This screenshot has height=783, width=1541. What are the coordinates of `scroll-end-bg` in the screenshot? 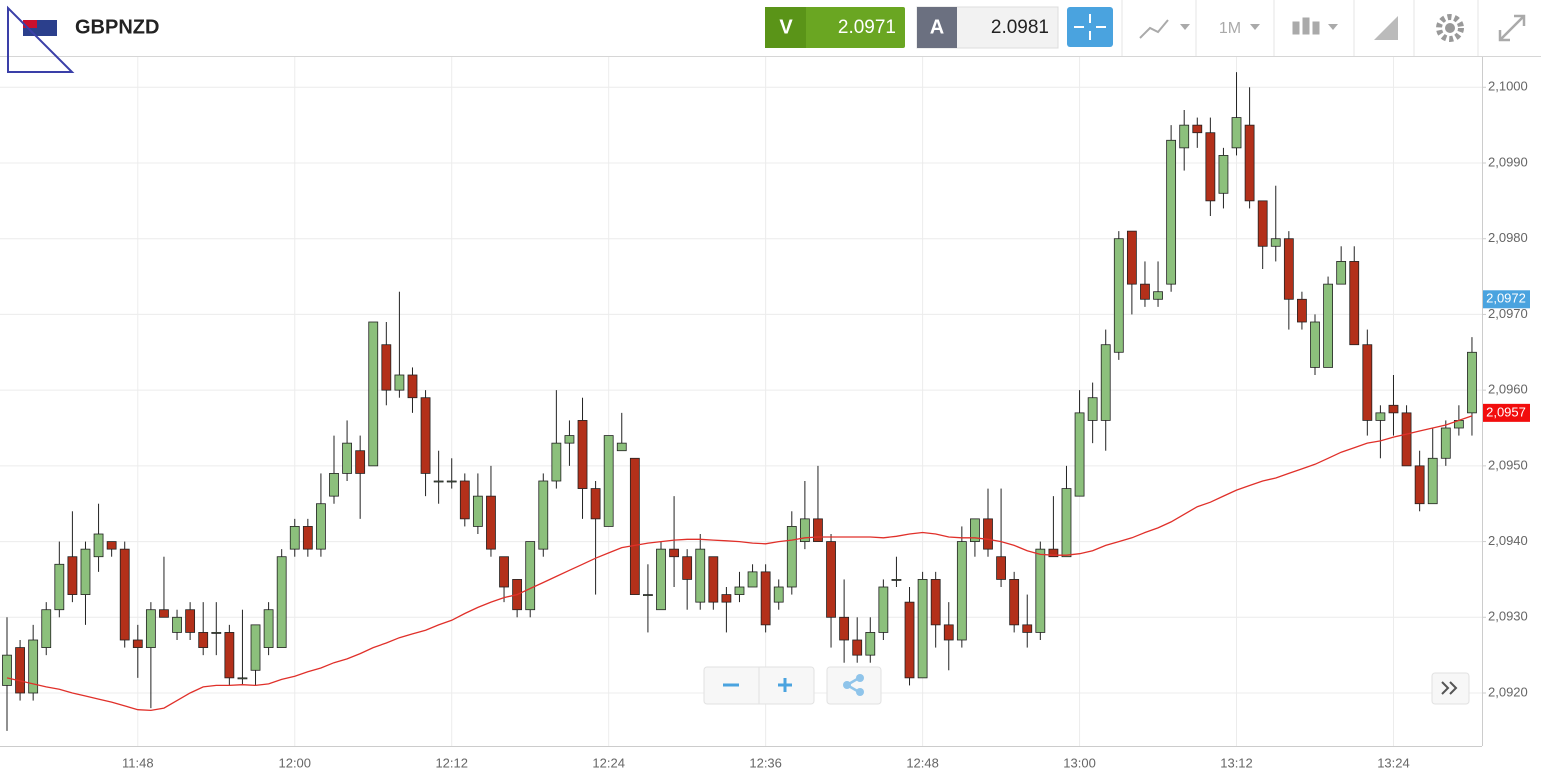 It's located at (1450, 688).